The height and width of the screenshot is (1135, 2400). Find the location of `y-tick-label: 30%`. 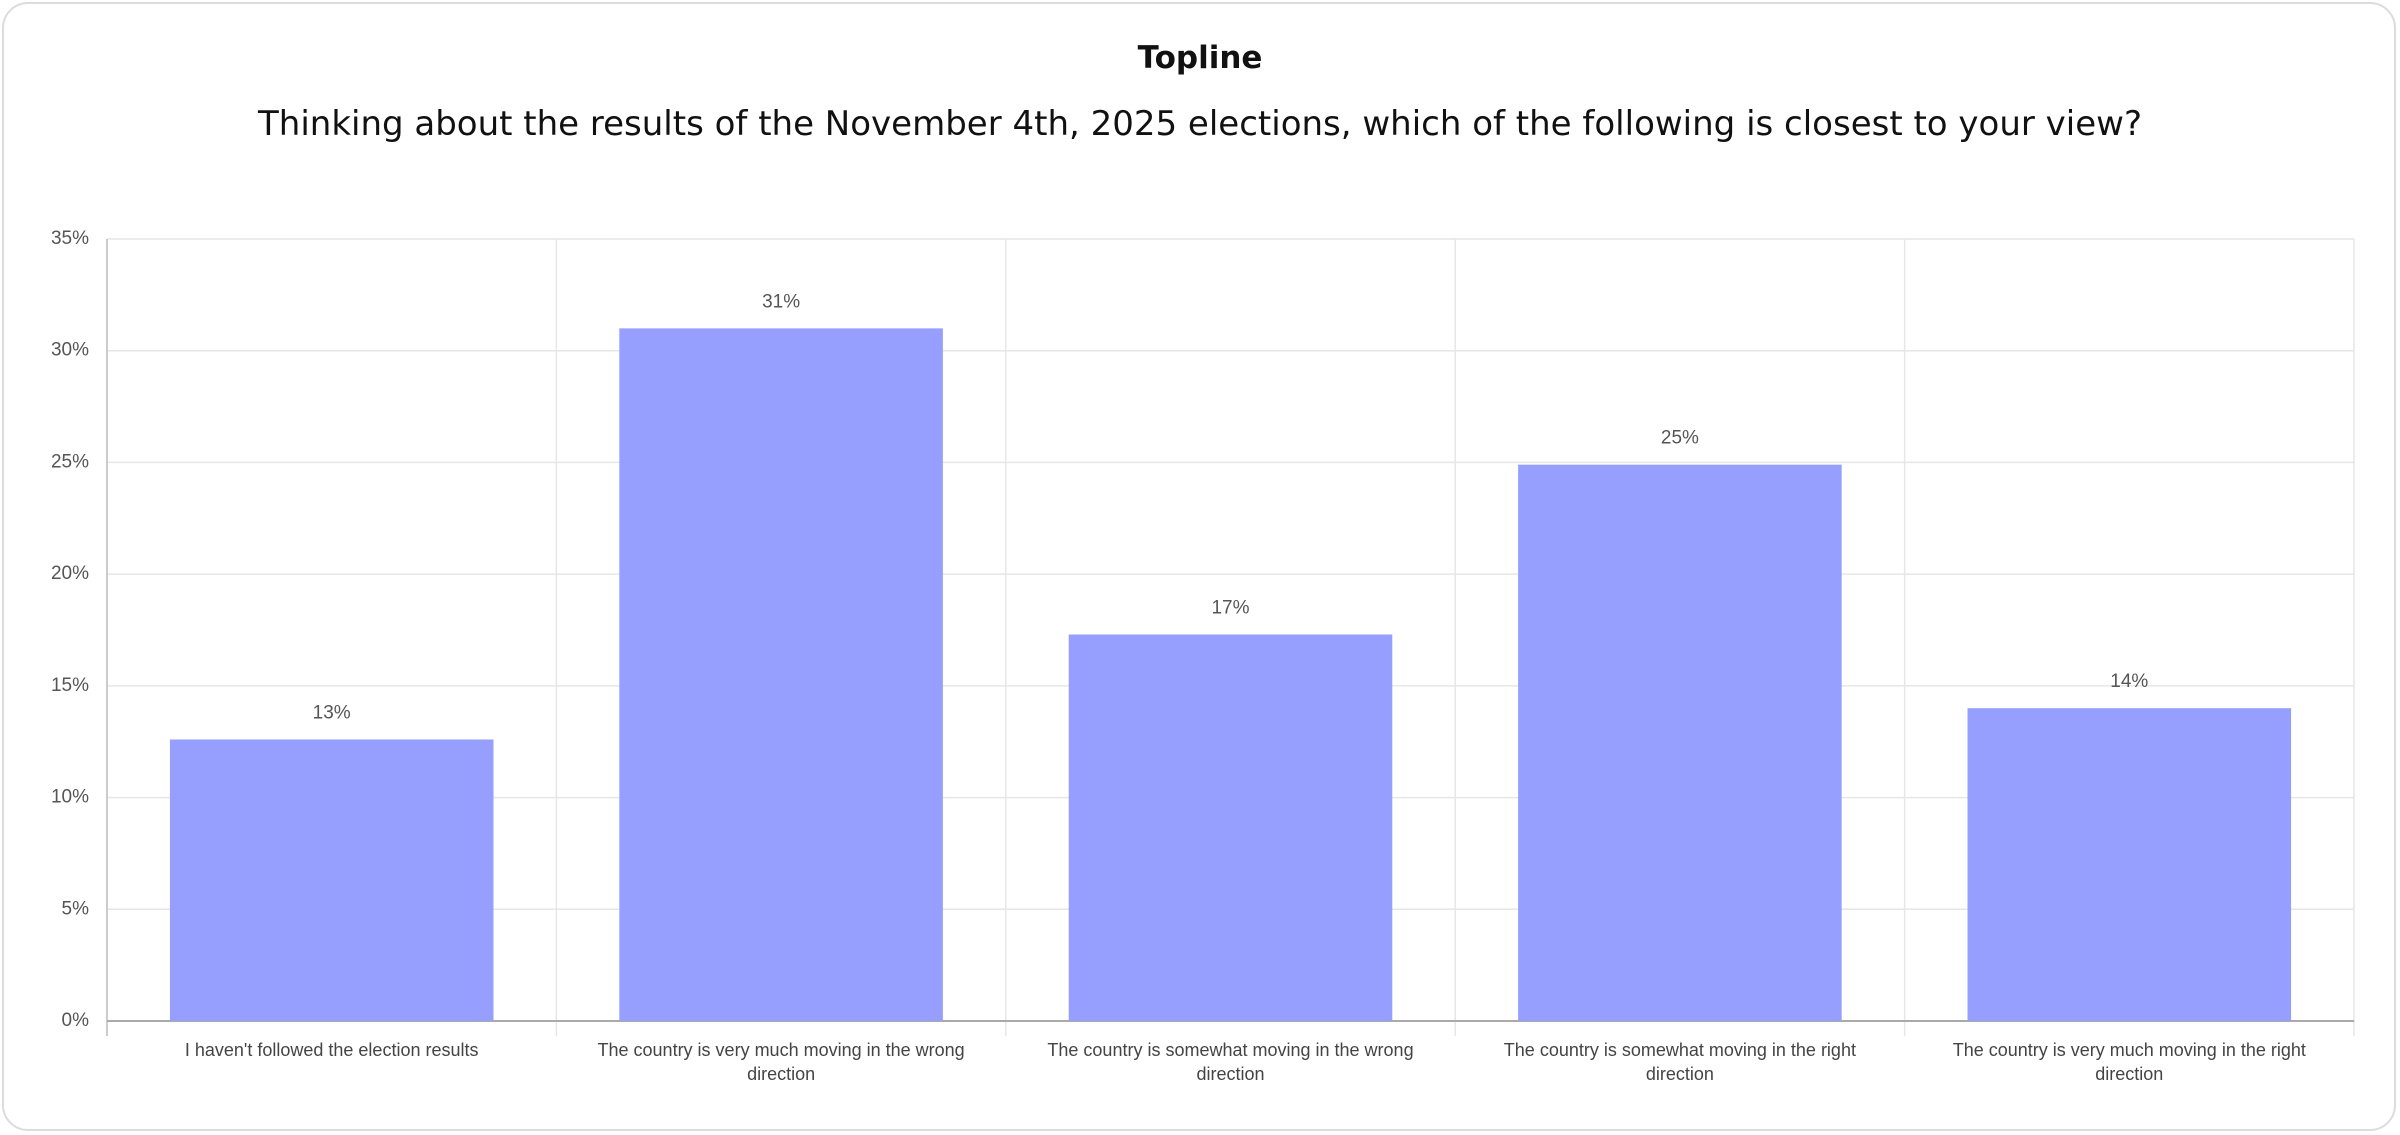

y-tick-label: 30% is located at coordinates (70, 350).